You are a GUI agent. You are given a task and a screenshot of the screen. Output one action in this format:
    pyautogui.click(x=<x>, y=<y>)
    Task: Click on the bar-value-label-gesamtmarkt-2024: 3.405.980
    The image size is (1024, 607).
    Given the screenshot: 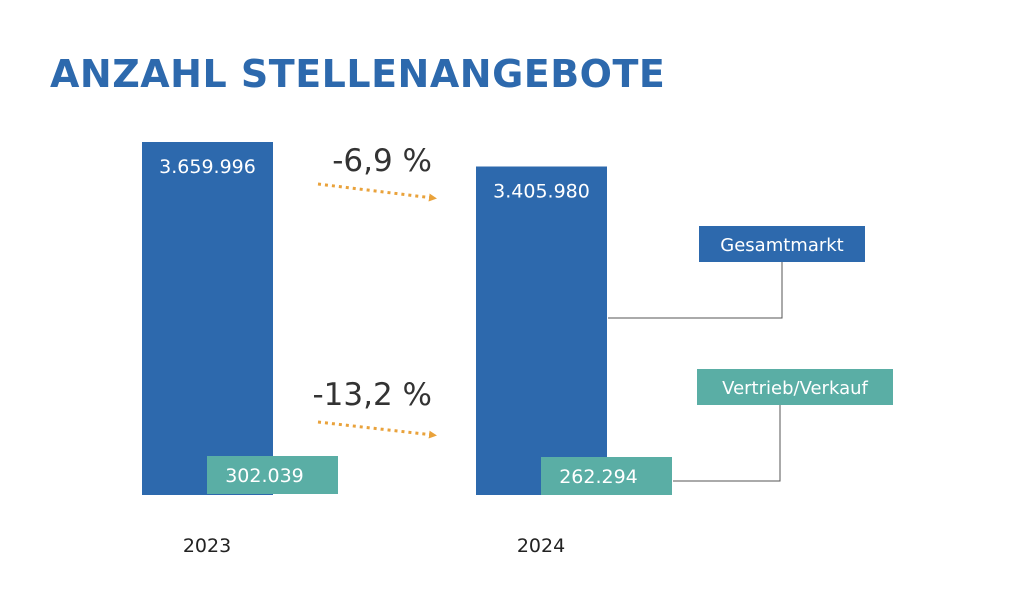 What is the action you would take?
    pyautogui.click(x=541, y=191)
    